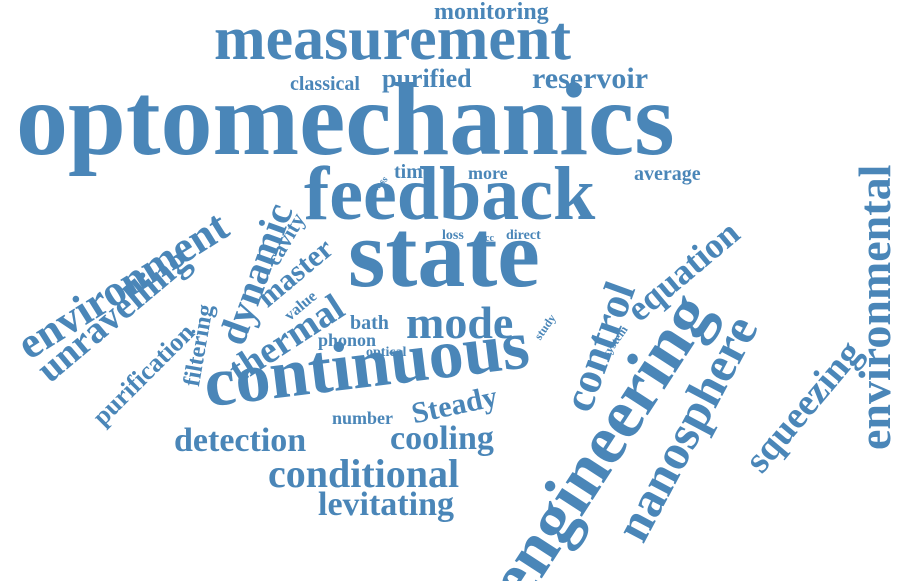 The width and height of the screenshot is (900, 581). What do you see at coordinates (460, 322) in the screenshot?
I see `word-mode: mode` at bounding box center [460, 322].